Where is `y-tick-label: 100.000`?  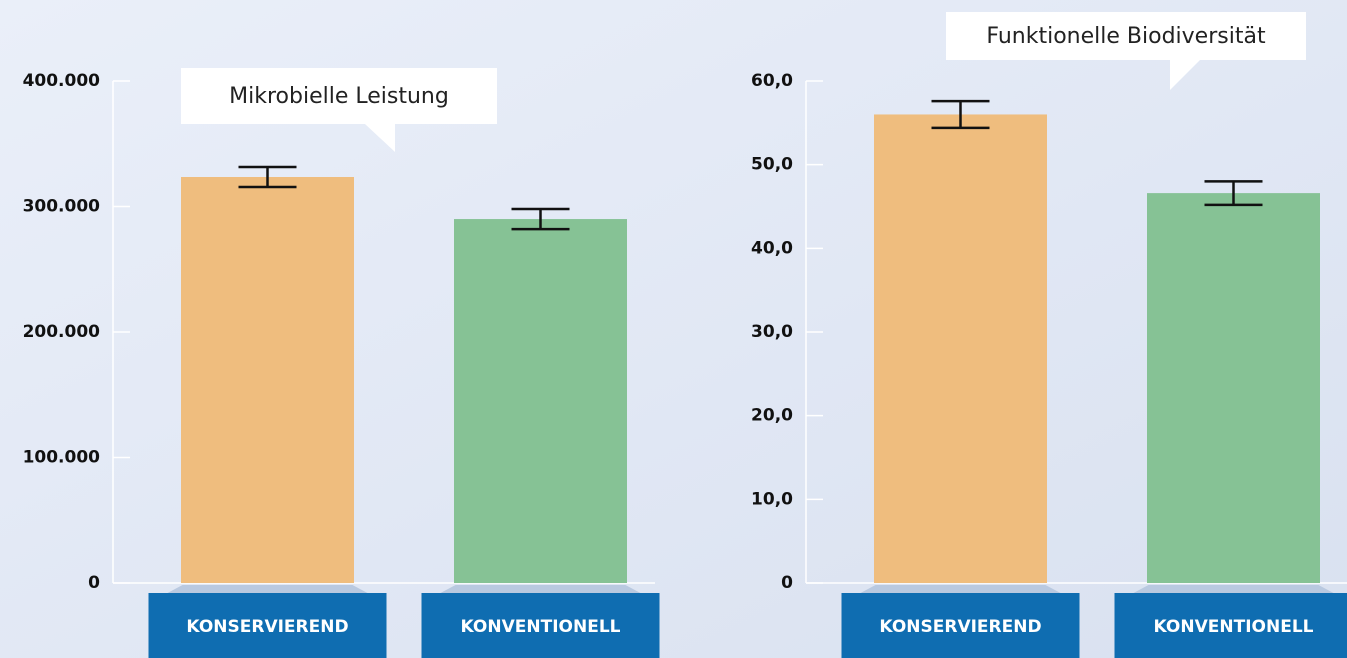 y-tick-label: 100.000 is located at coordinates (62, 458).